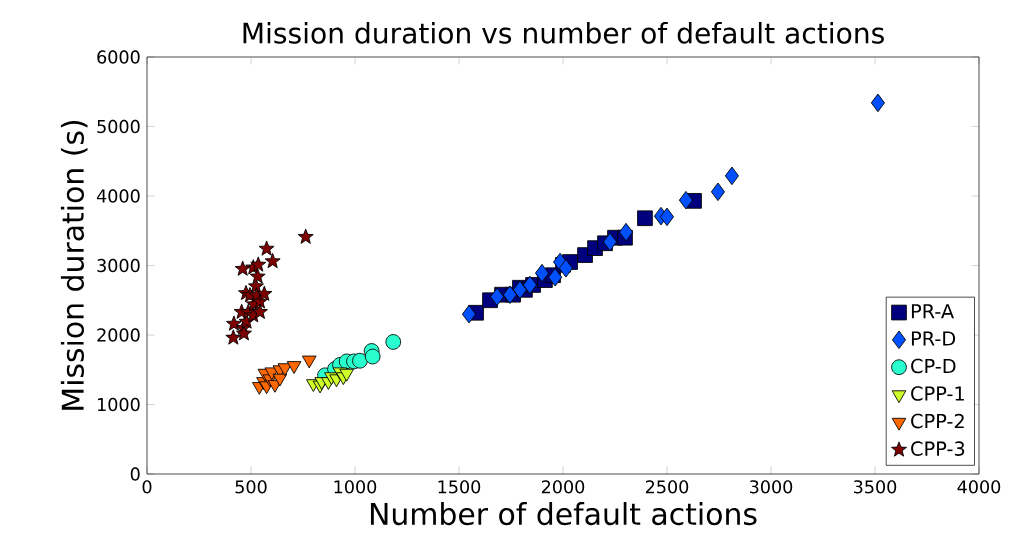 The width and height of the screenshot is (1016, 544). I want to click on y-tick-label: 4000, so click(118, 196).